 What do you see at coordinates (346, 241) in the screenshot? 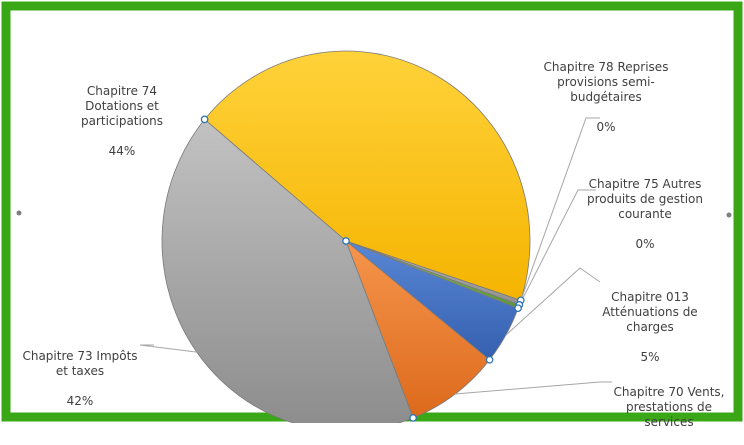
I see `selection-handle-center` at bounding box center [346, 241].